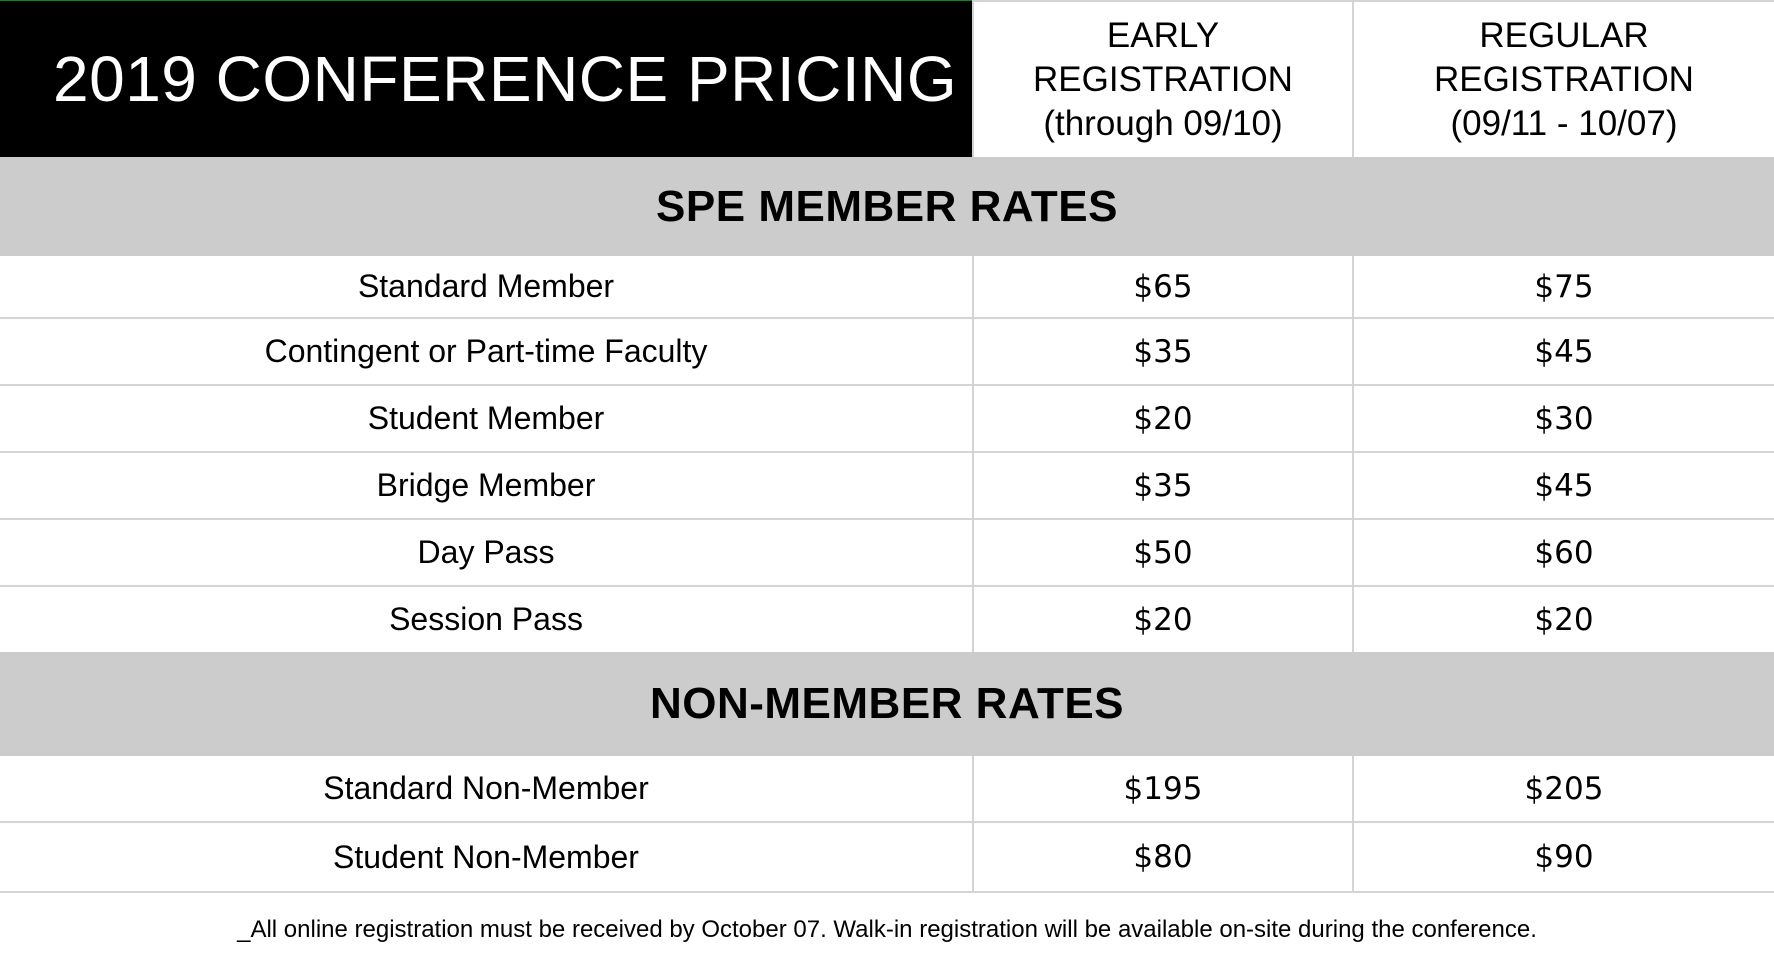 This screenshot has width=1774, height=974. What do you see at coordinates (486, 619) in the screenshot?
I see `rate-name: Session Pass` at bounding box center [486, 619].